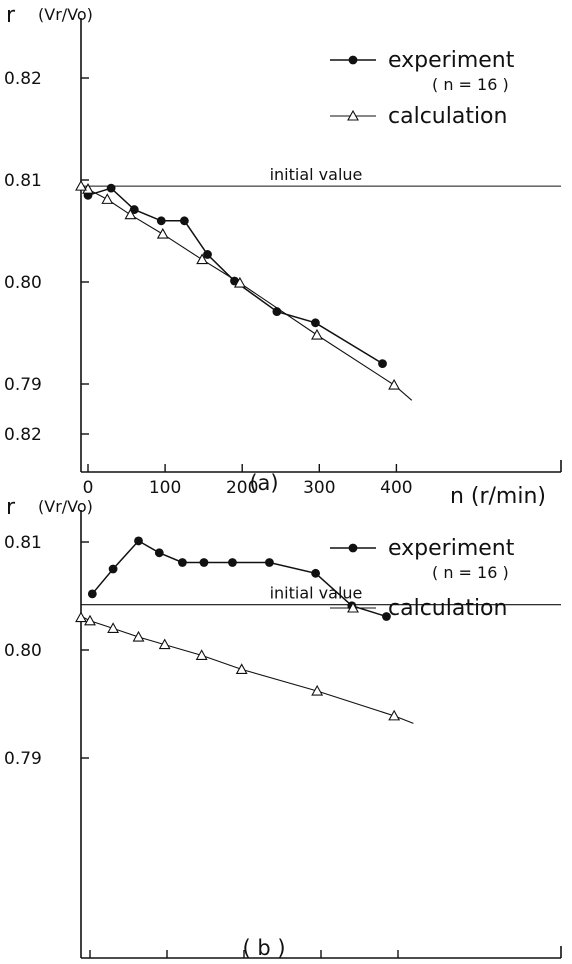  I want to click on x-tick-label: 100, so click(165, 488).